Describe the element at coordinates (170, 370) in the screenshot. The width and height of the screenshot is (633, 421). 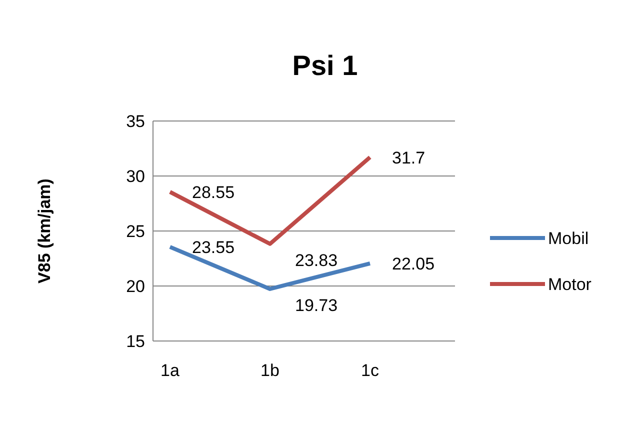
I see `x-tick-label: 1a` at that location.